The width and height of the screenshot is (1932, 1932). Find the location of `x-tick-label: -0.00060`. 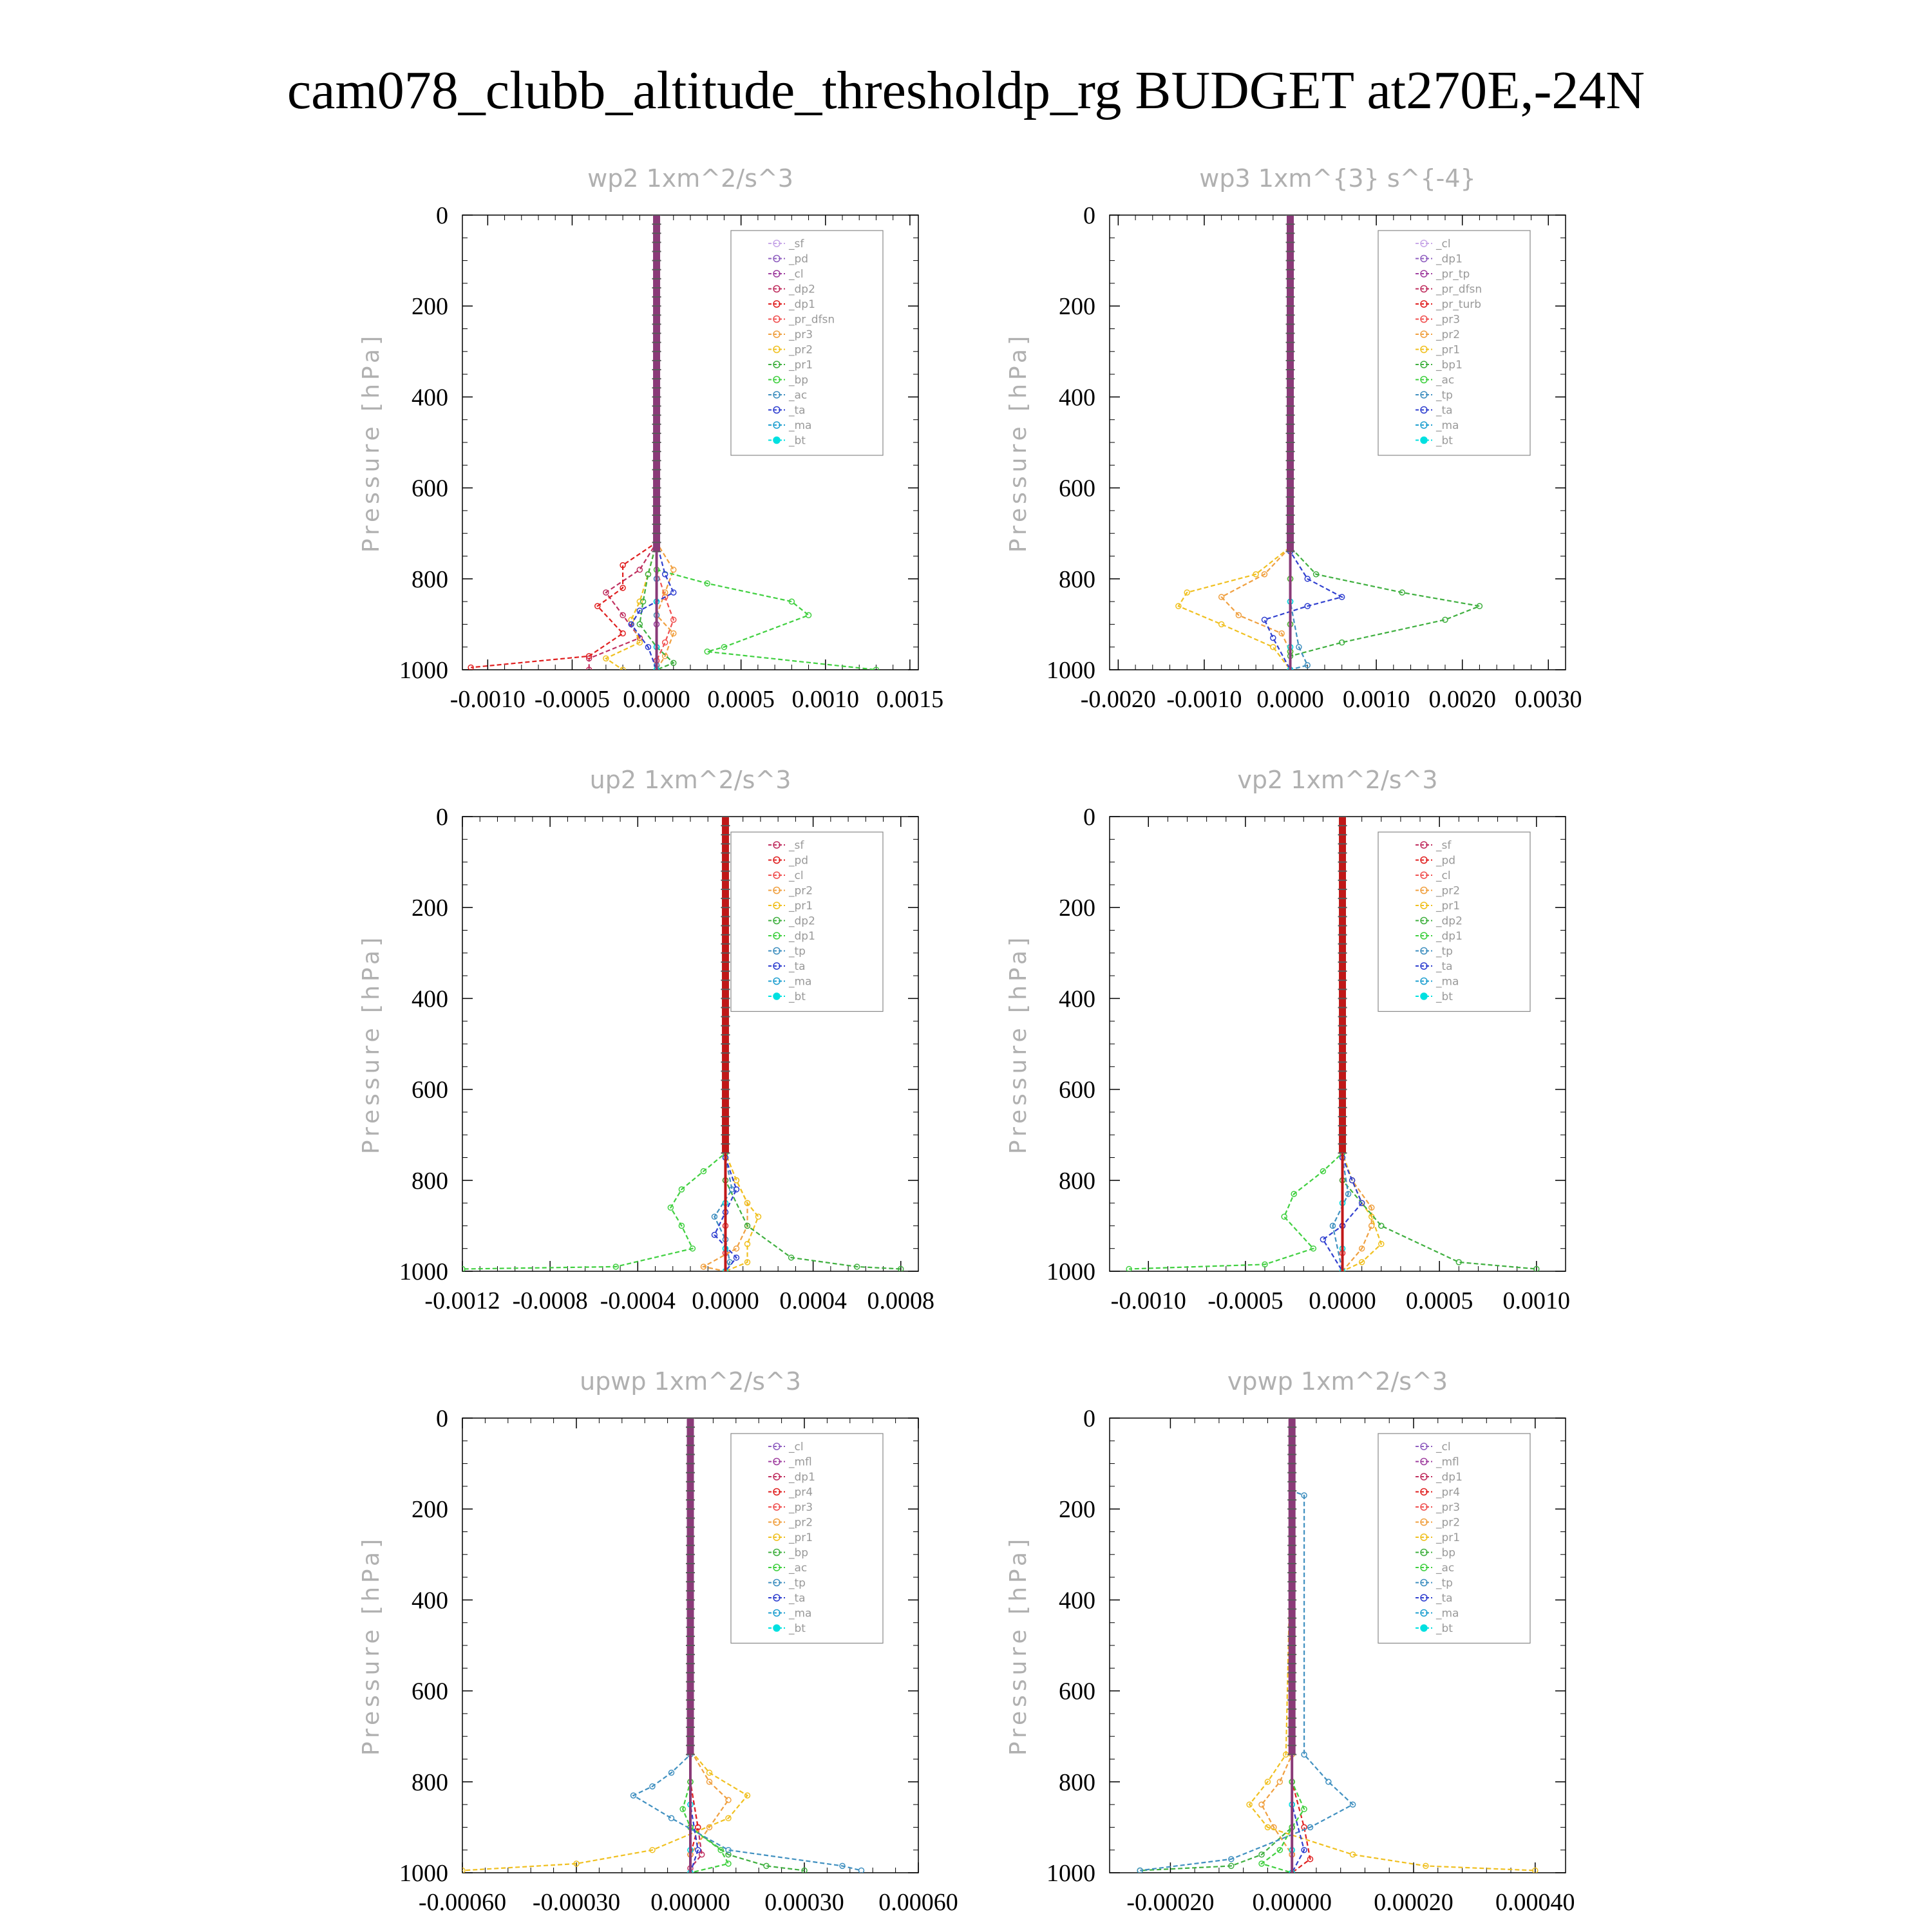

x-tick-label: -0.00060 is located at coordinates (463, 1902).